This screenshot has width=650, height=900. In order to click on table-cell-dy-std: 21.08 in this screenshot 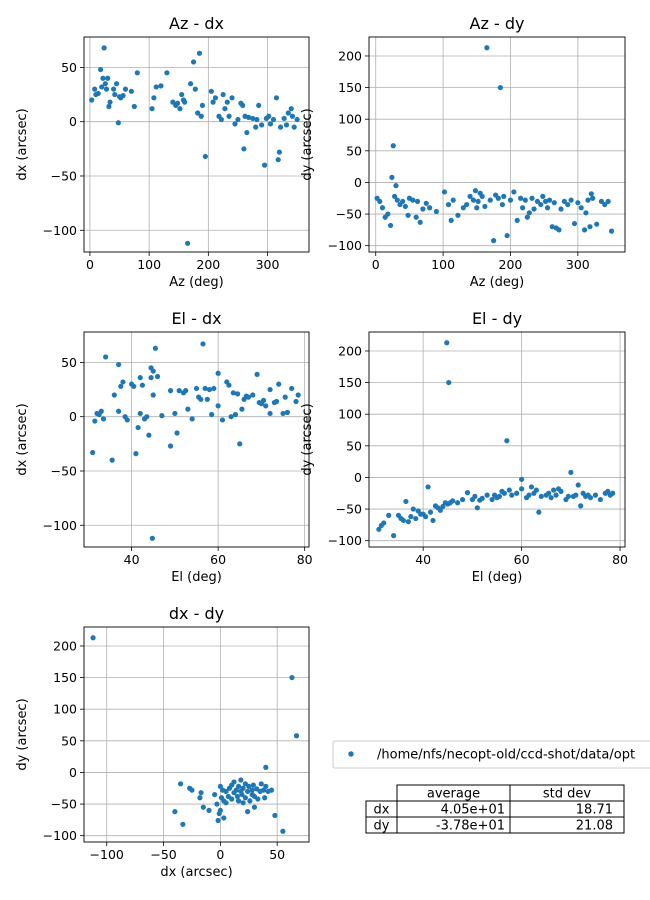, I will do `click(594, 826)`.